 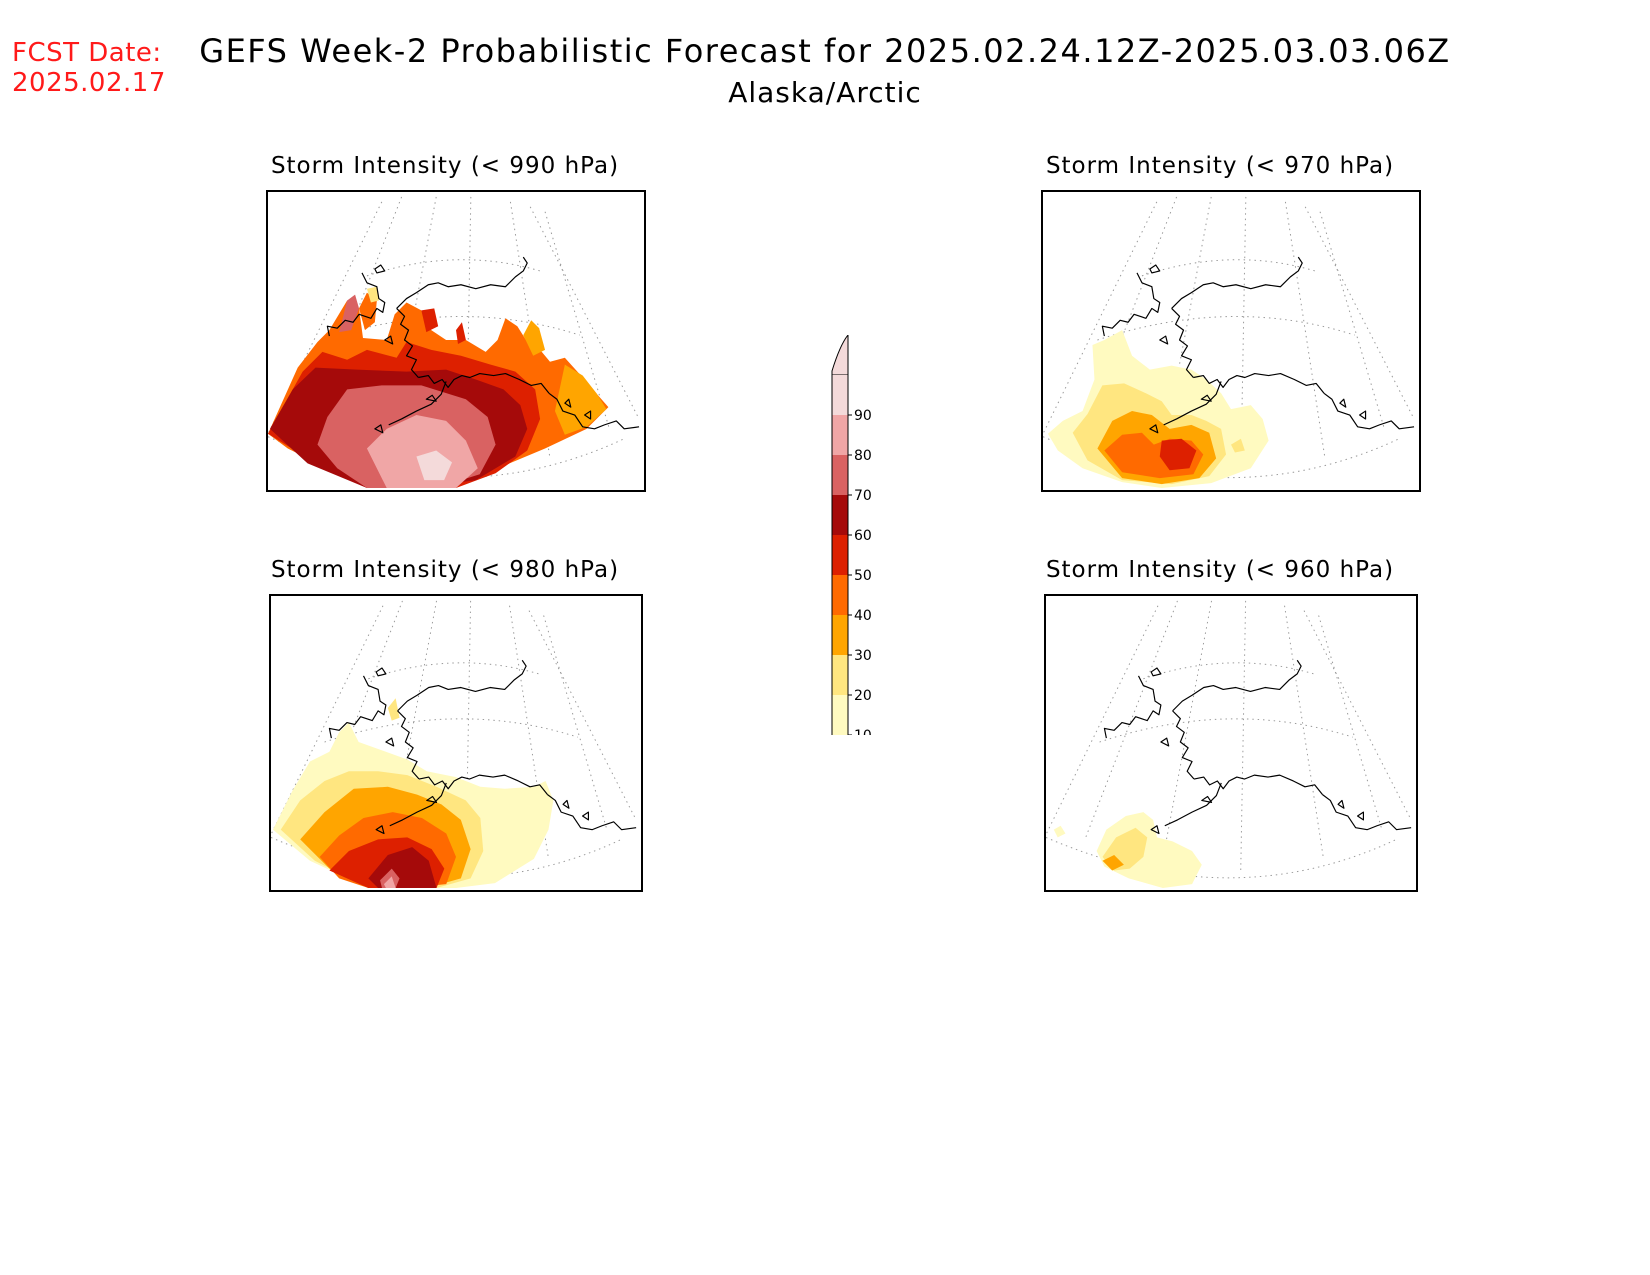 I want to click on panel-title-960: Storm Intensity (< 960 hPa), so click(x=1220, y=570).